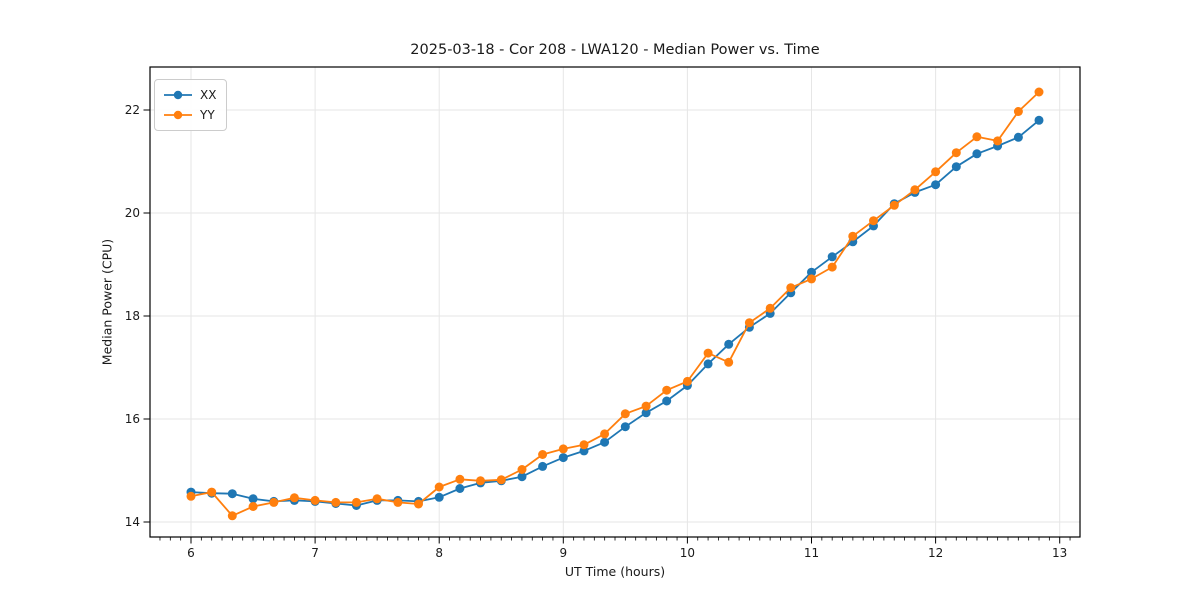 This screenshot has width=1200, height=600. I want to click on x-tick-label: 10, so click(687, 553).